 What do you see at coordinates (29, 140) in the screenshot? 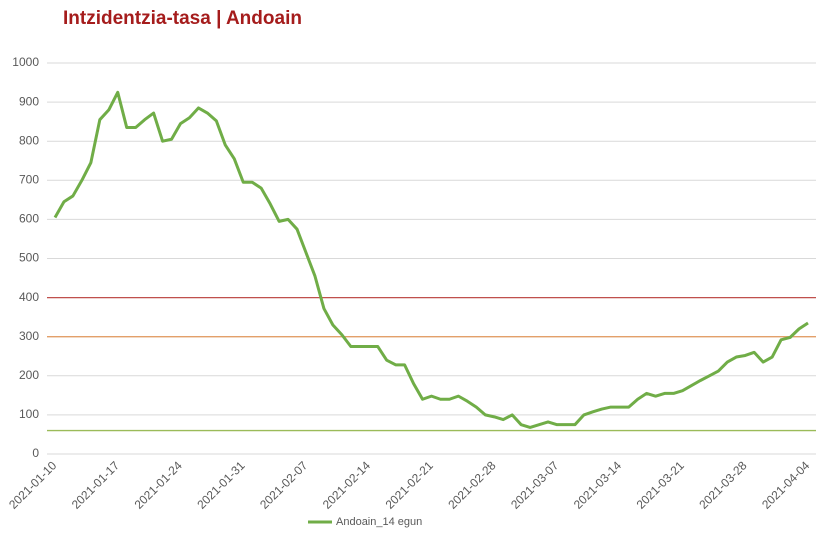
I see `y-tick-label: 800` at bounding box center [29, 140].